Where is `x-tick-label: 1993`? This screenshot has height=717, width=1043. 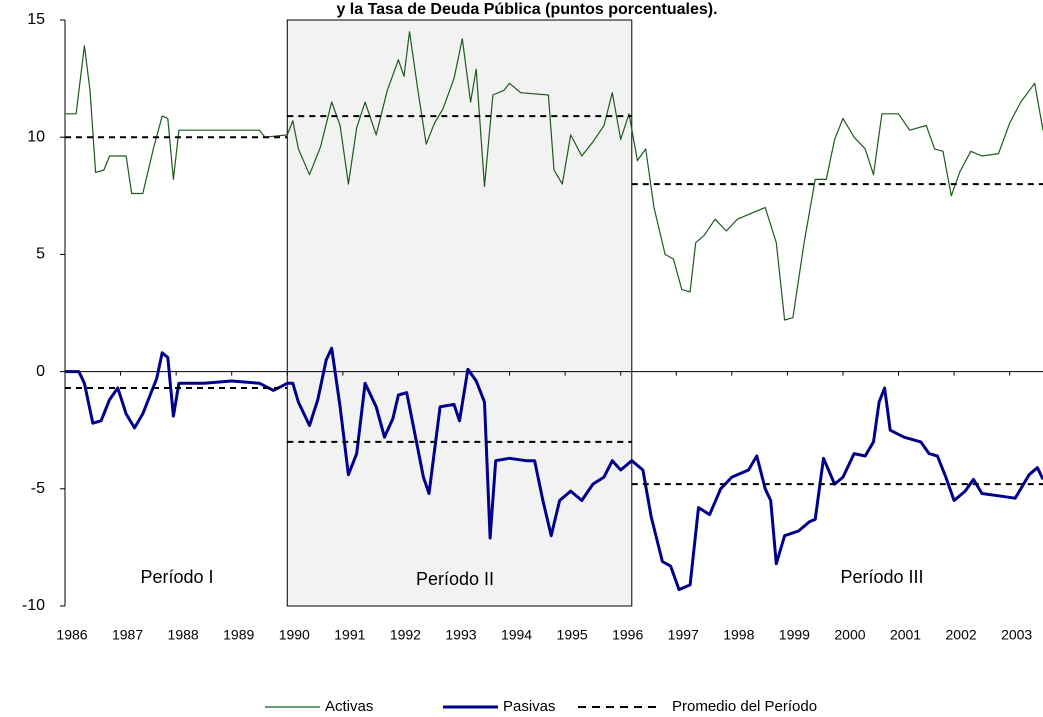
x-tick-label: 1993 is located at coordinates (460, 635).